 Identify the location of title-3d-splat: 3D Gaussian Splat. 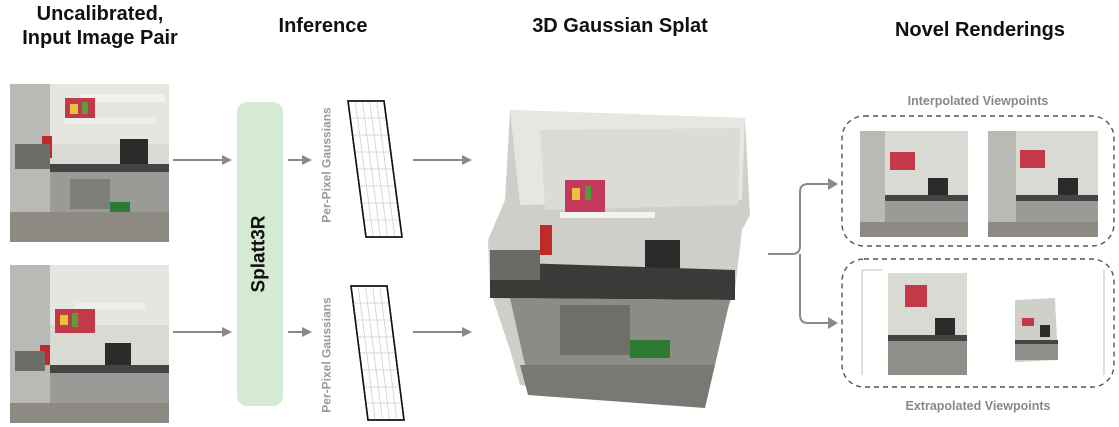
(620, 26).